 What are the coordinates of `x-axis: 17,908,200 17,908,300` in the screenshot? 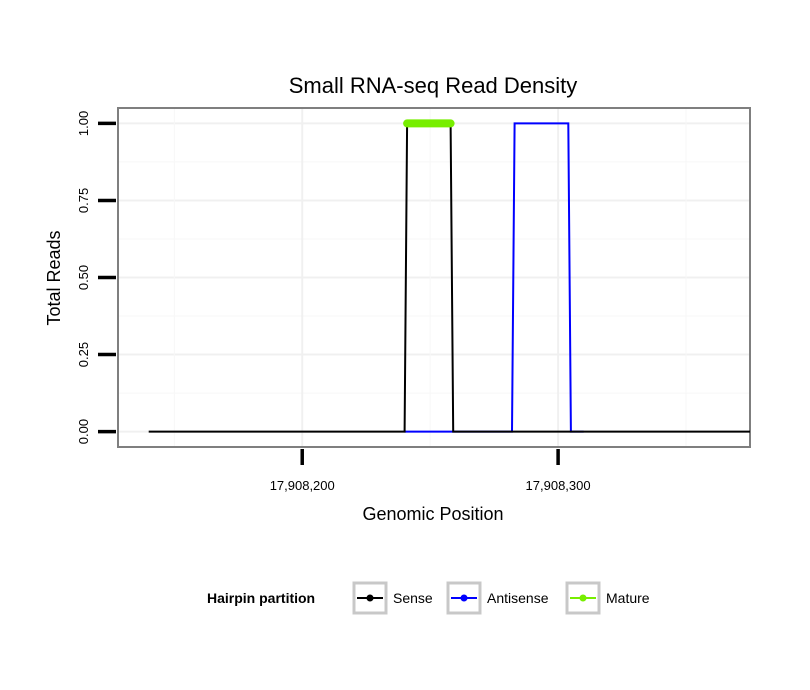 It's located at (430, 471).